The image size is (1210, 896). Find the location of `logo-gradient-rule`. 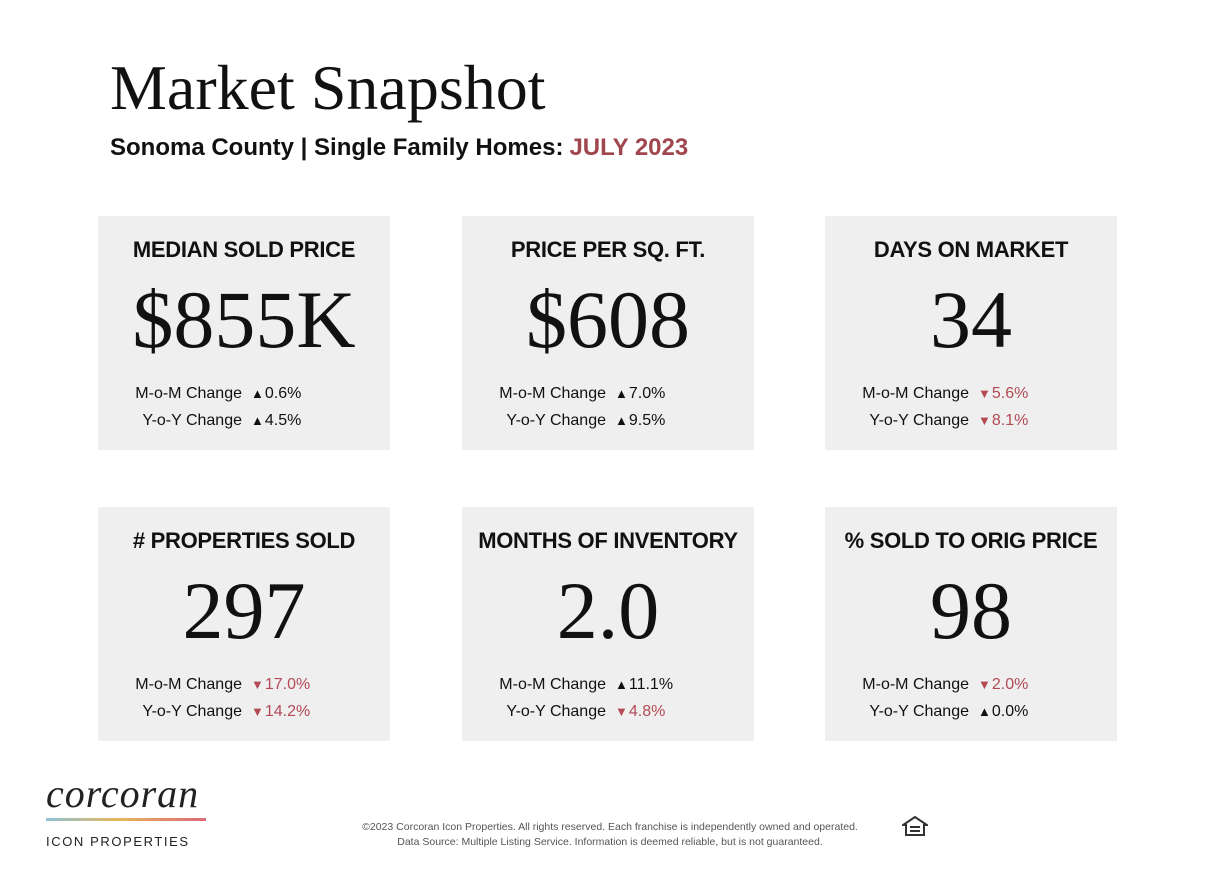

logo-gradient-rule is located at coordinates (126, 819).